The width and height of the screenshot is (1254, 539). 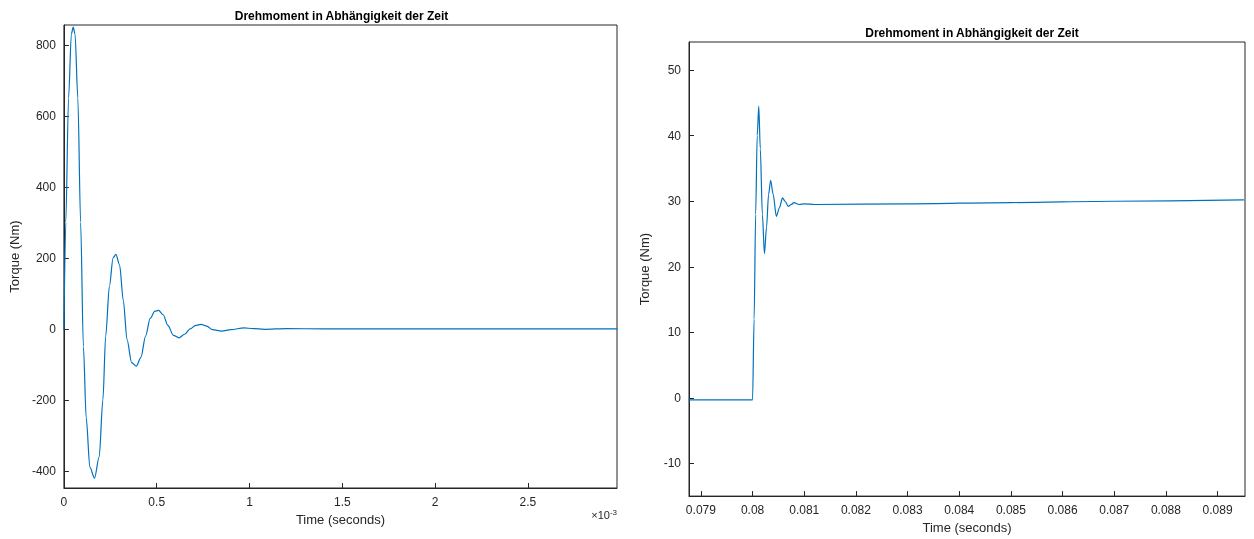 I want to click on y-tick-label: 800, so click(x=46, y=44).